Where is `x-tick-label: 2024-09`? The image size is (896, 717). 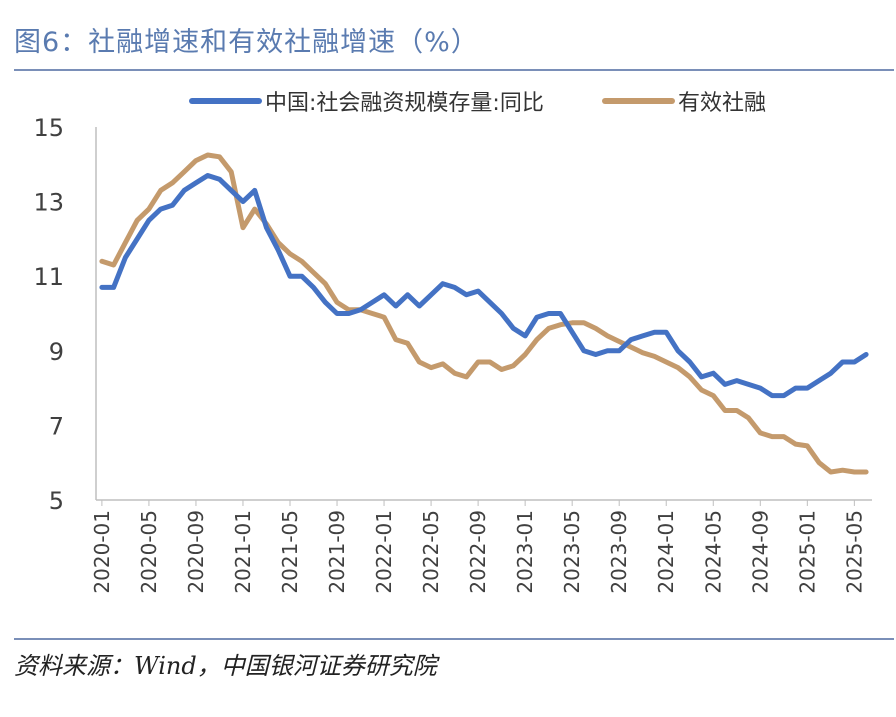
x-tick-label: 2024-09 is located at coordinates (760, 552).